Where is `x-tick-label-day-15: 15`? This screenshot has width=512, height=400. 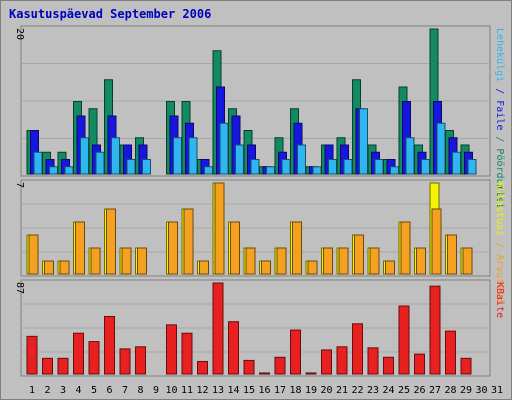 x-tick-label-day-15: 15 is located at coordinates (249, 390).